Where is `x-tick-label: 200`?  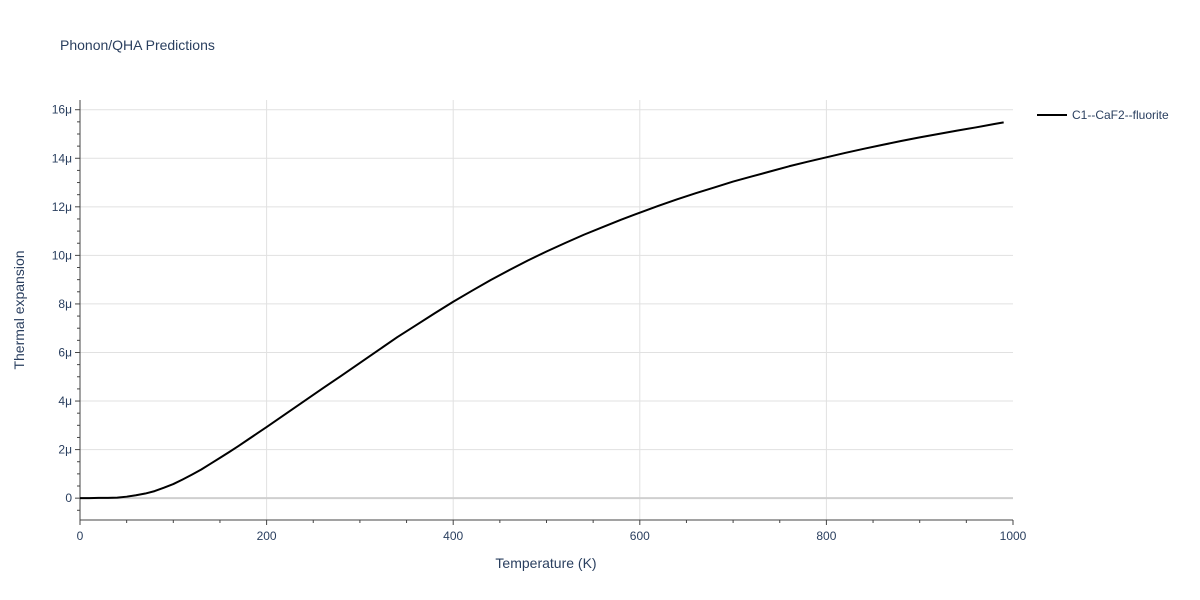
x-tick-label: 200 is located at coordinates (267, 536).